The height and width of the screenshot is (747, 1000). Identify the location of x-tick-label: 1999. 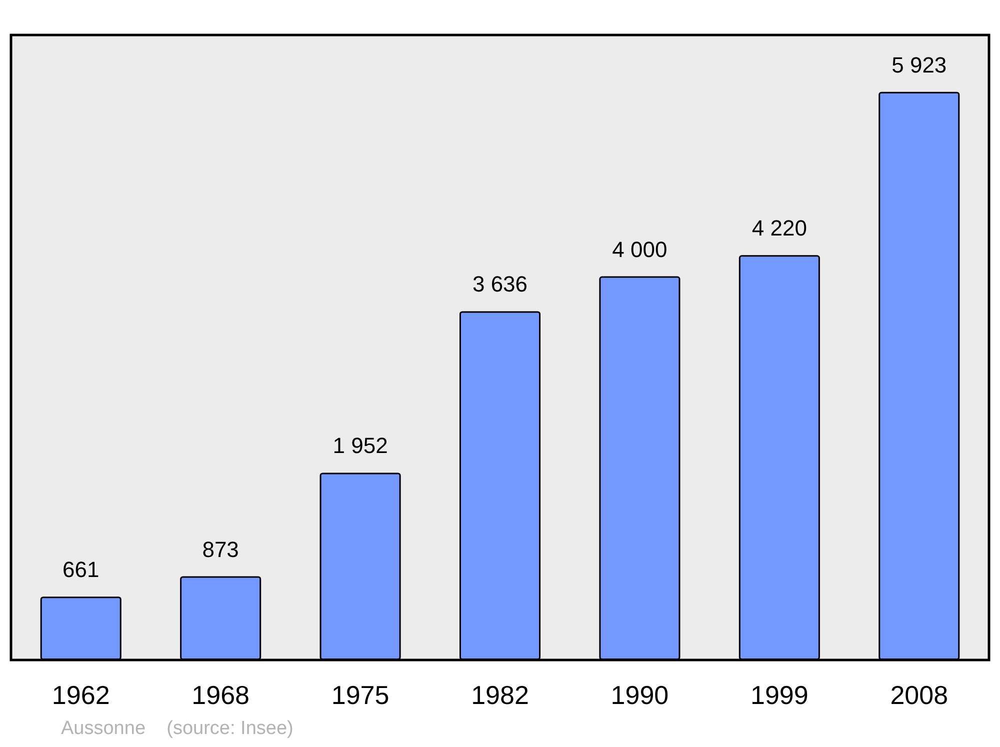
(779, 695).